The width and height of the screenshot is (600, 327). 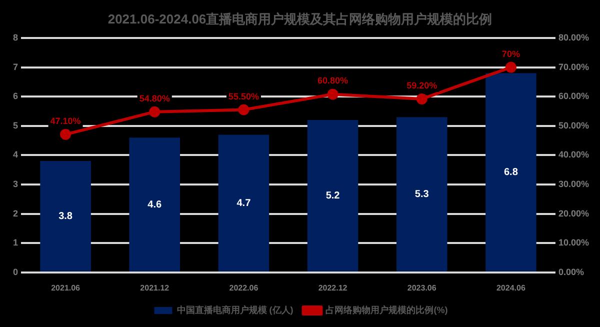 I want to click on data-label: 5.2, so click(x=333, y=196).